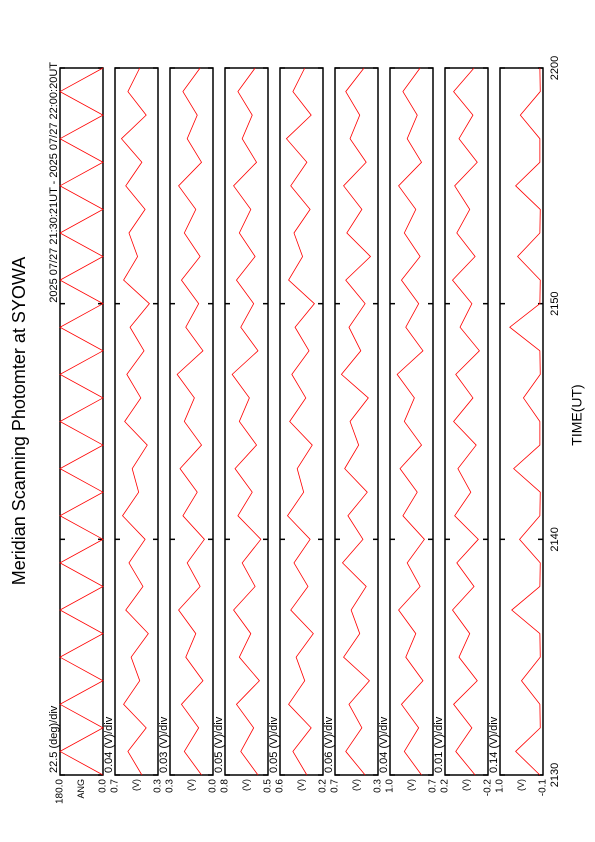  Describe the element at coordinates (164, 744) in the screenshot. I see `panel-scale-label: 0.03 (V)/div` at that location.